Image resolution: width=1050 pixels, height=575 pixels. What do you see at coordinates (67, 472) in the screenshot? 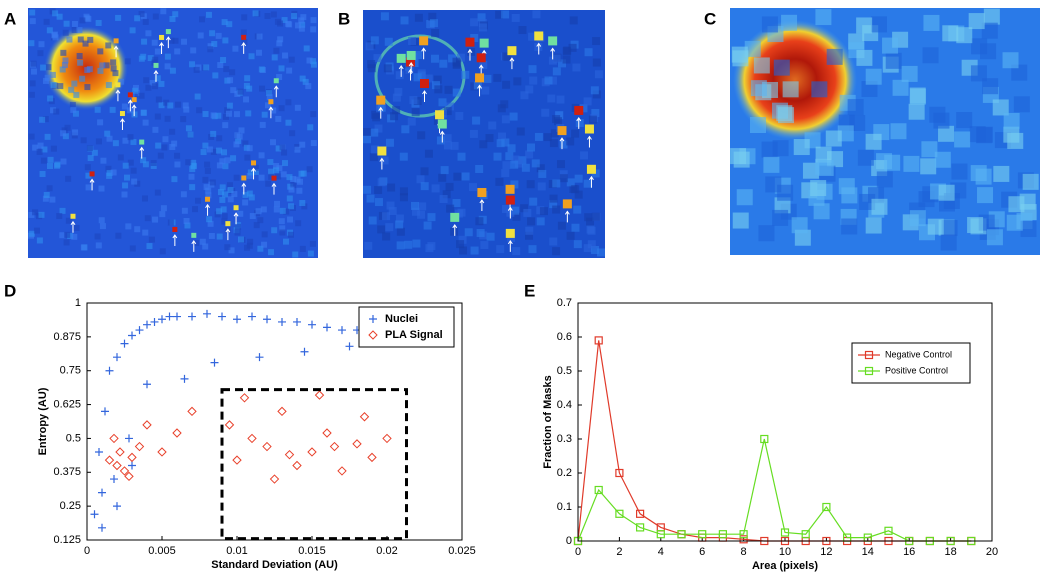
I see `y-tick-label: 0.375` at bounding box center [67, 472].